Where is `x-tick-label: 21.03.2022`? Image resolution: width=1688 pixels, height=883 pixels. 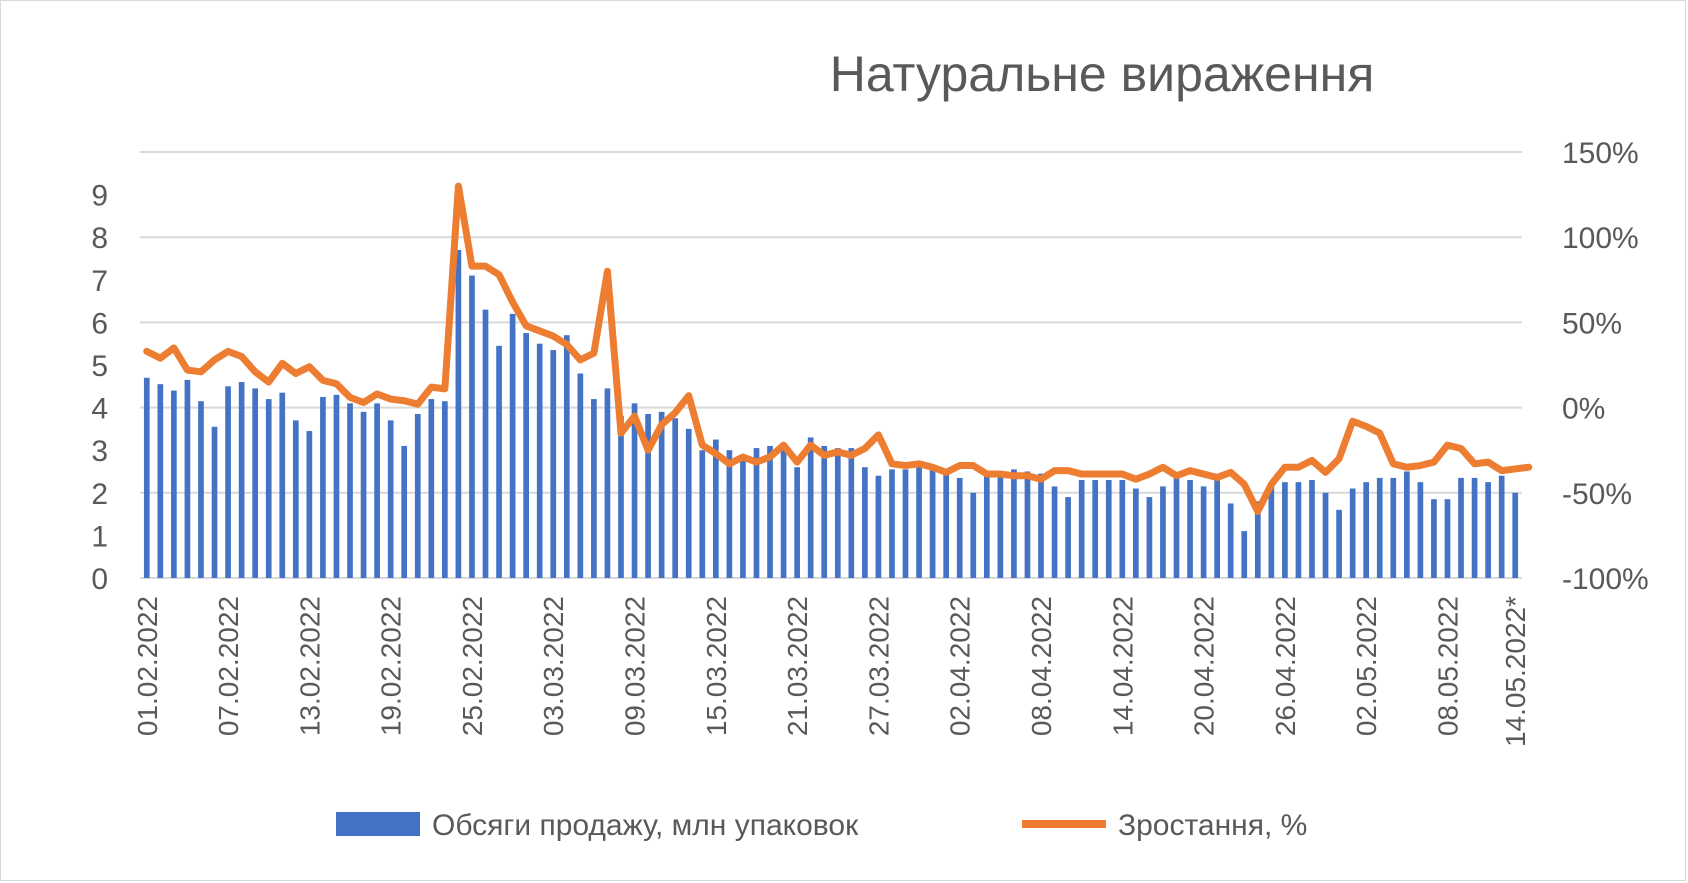 x-tick-label: 21.03.2022 is located at coordinates (797, 666).